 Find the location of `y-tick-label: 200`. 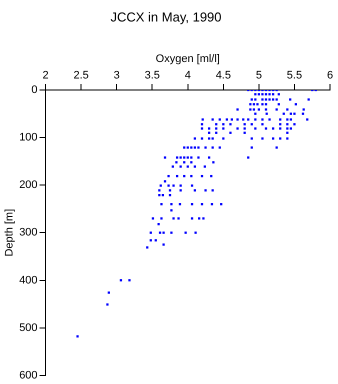

y-tick-label: 200 is located at coordinates (28, 185).